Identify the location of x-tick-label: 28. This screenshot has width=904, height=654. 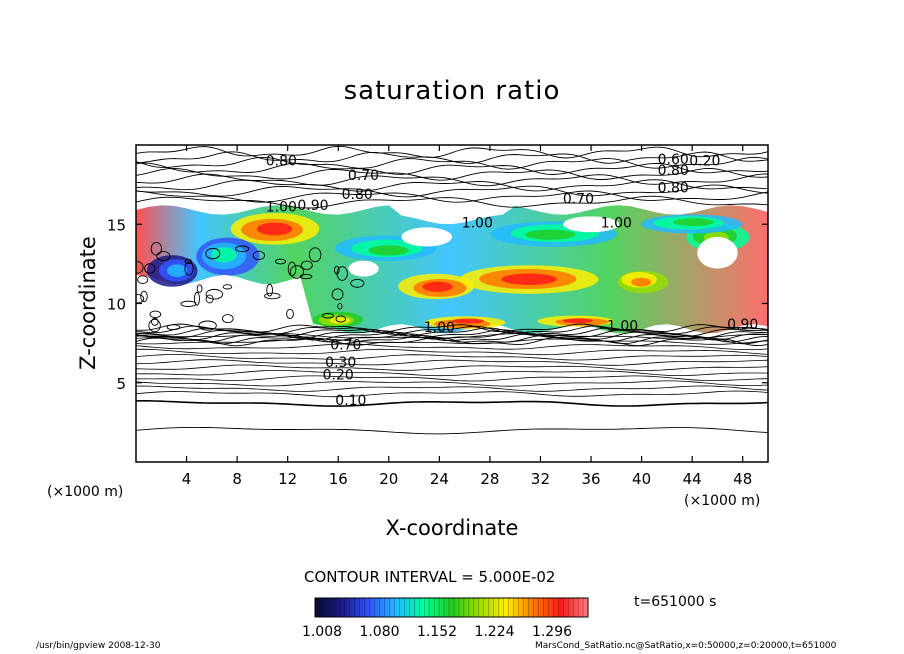
(489, 479).